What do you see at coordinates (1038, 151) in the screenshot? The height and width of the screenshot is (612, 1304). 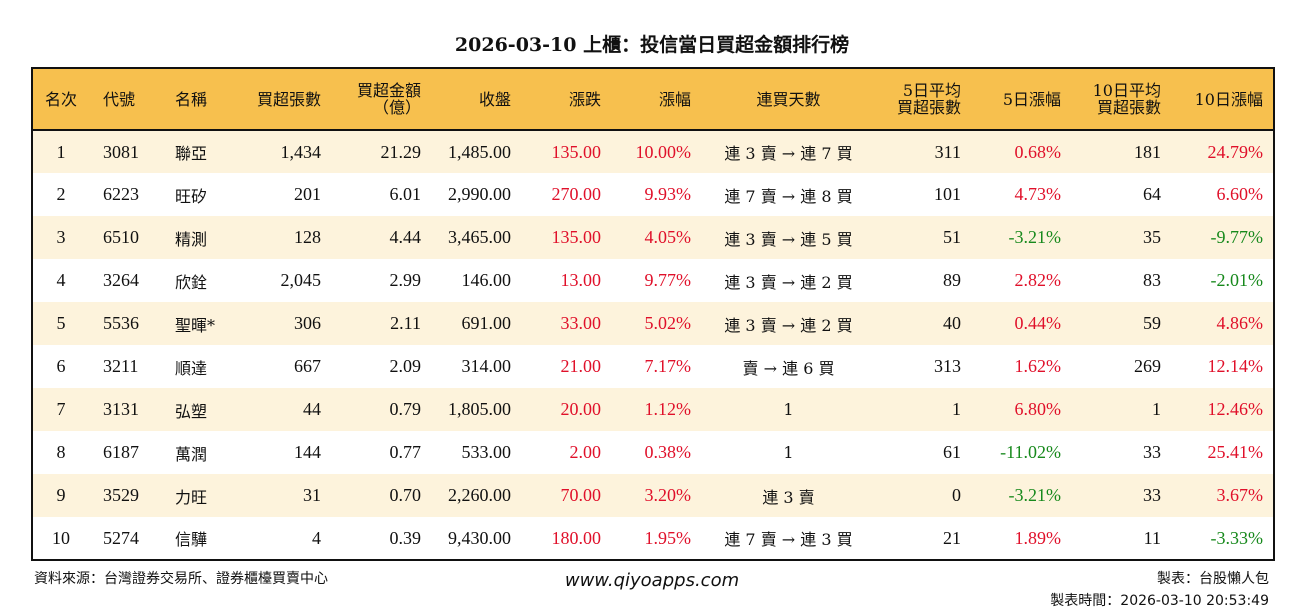 I see `cell-pct5: 0.68%` at bounding box center [1038, 151].